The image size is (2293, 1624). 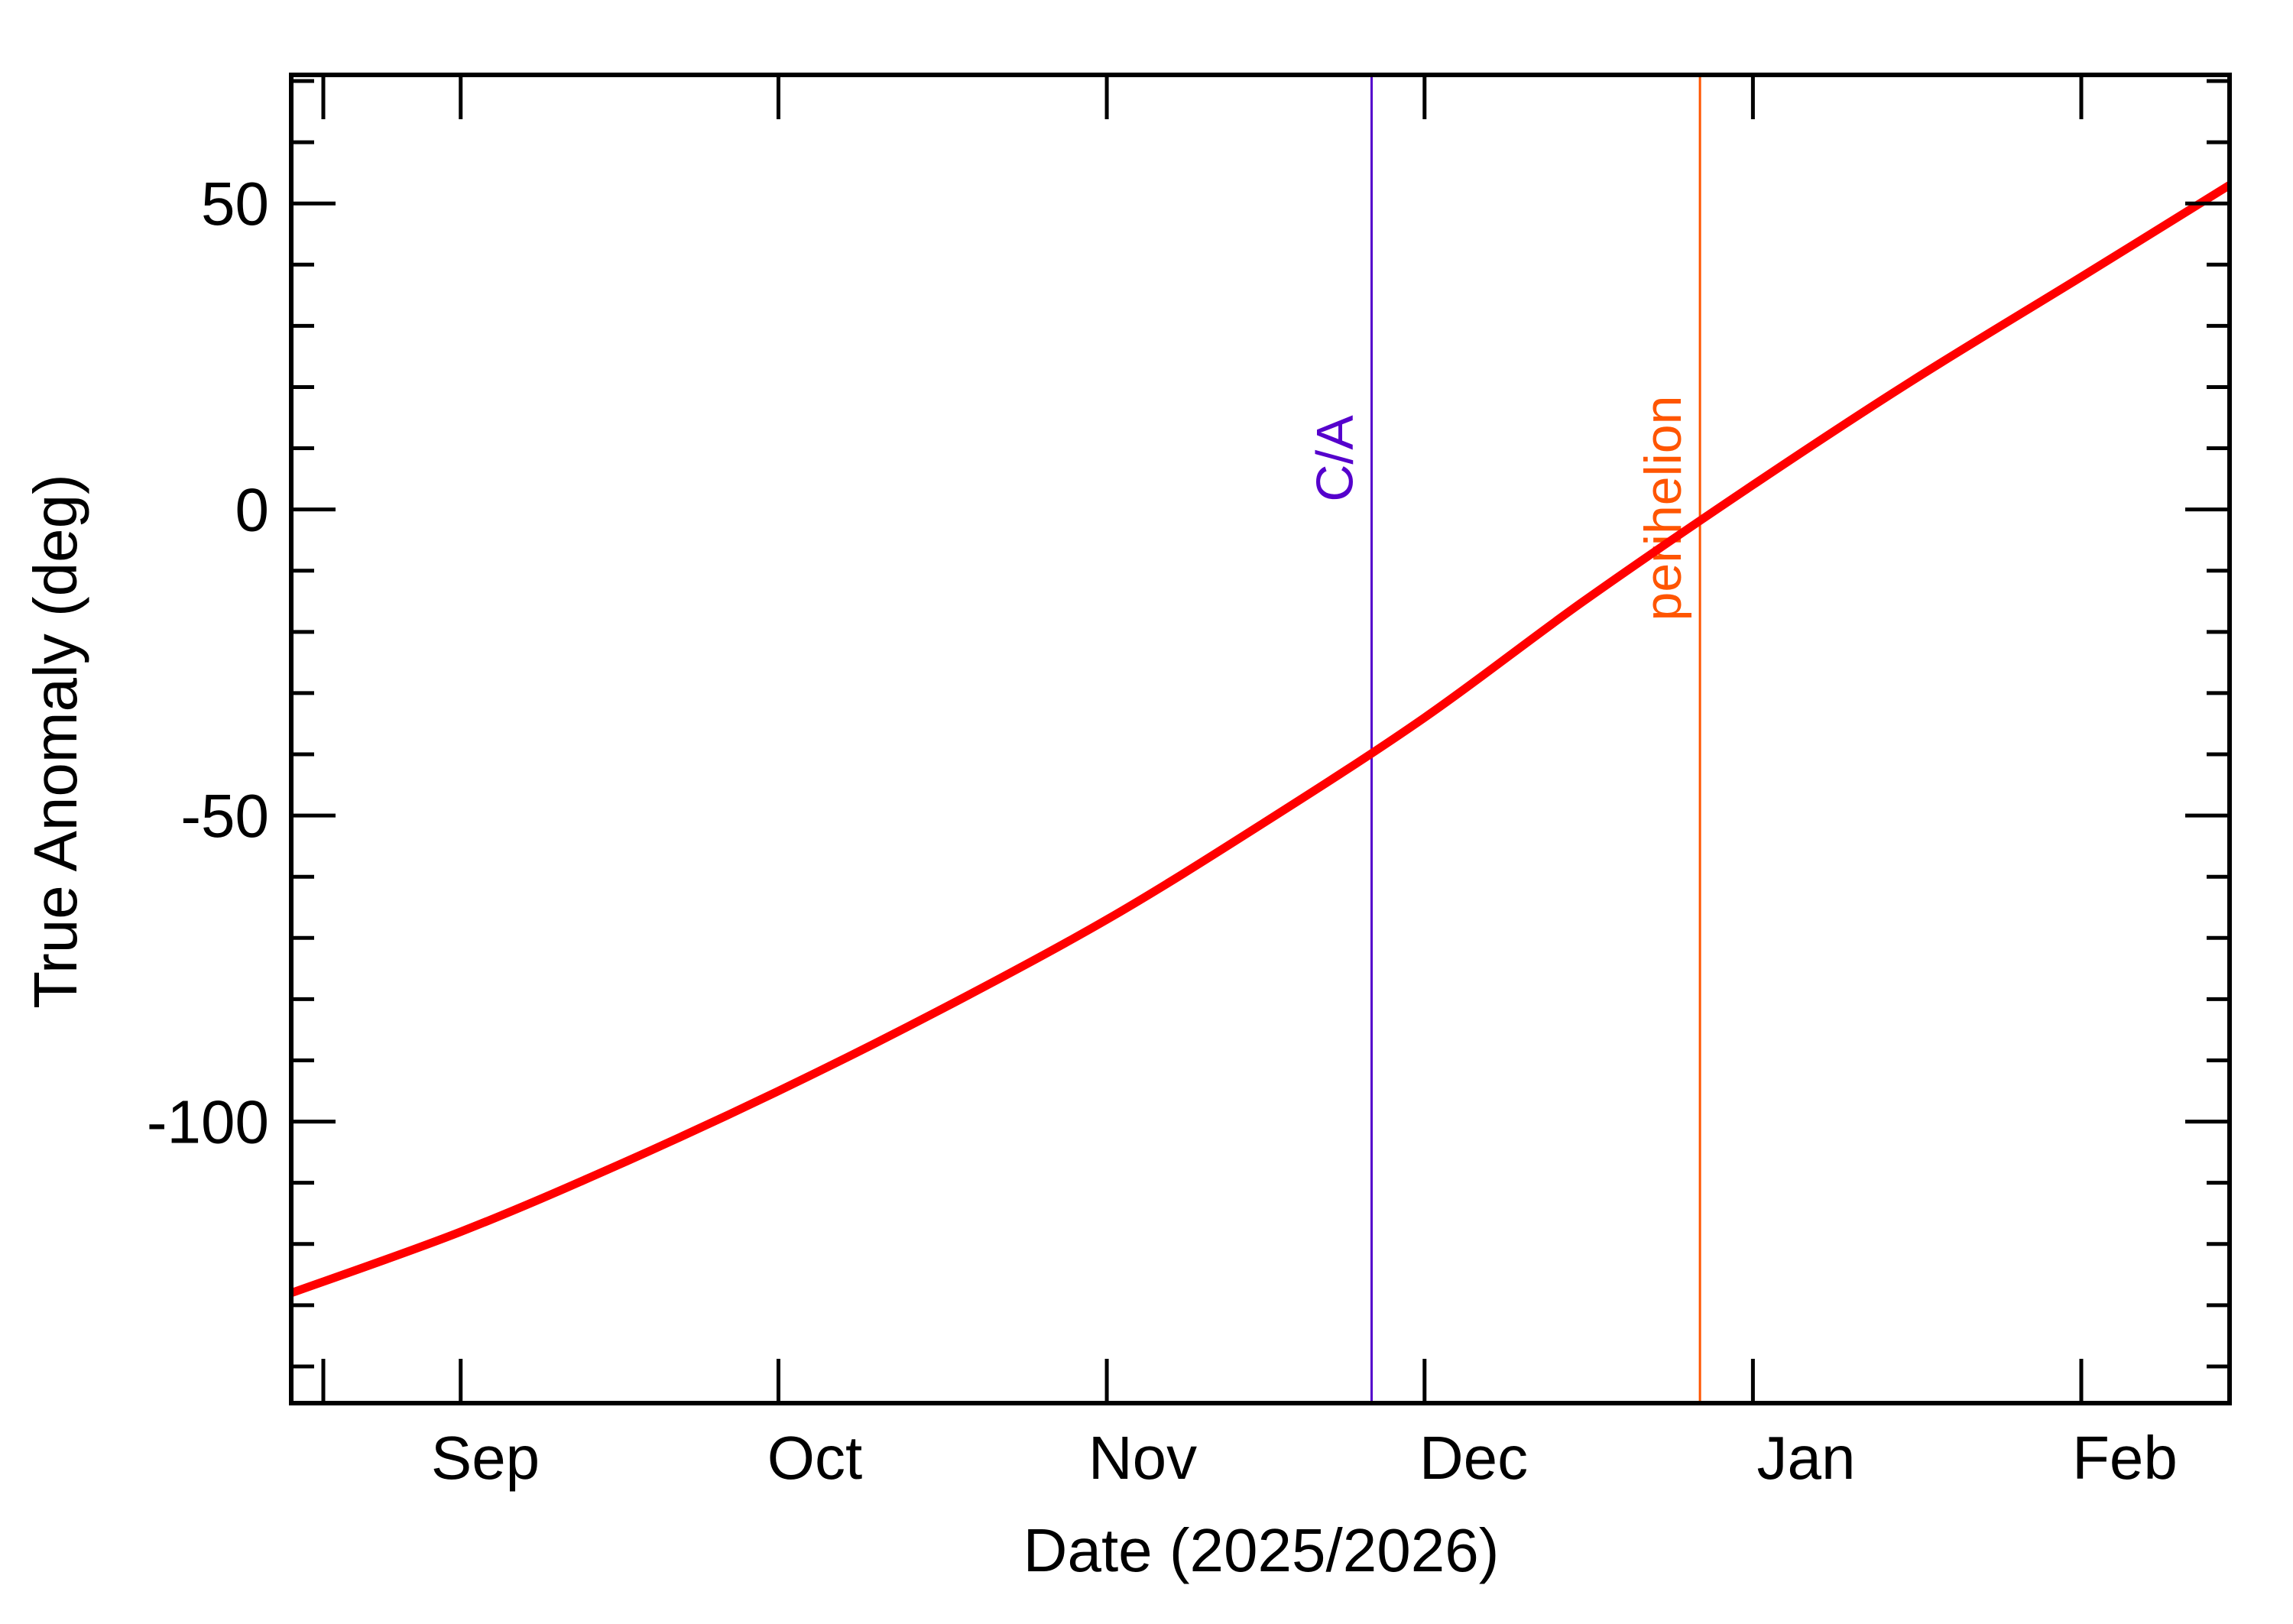 I want to click on x-tick-label-3: Dec, so click(x=1473, y=1458).